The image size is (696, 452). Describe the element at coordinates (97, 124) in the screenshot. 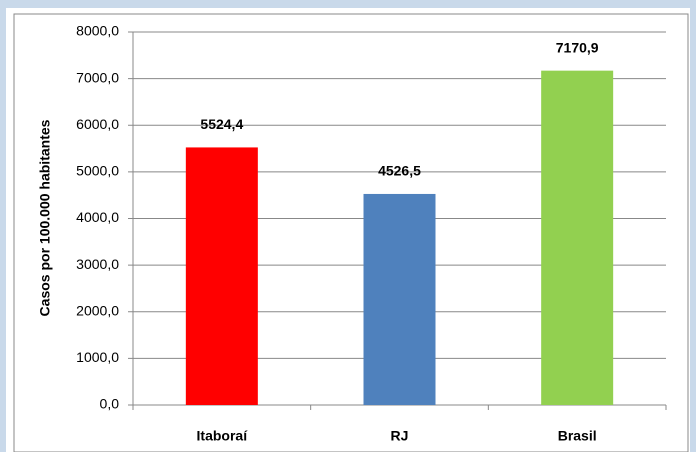

I see `y-tick-label: 6000,0` at that location.